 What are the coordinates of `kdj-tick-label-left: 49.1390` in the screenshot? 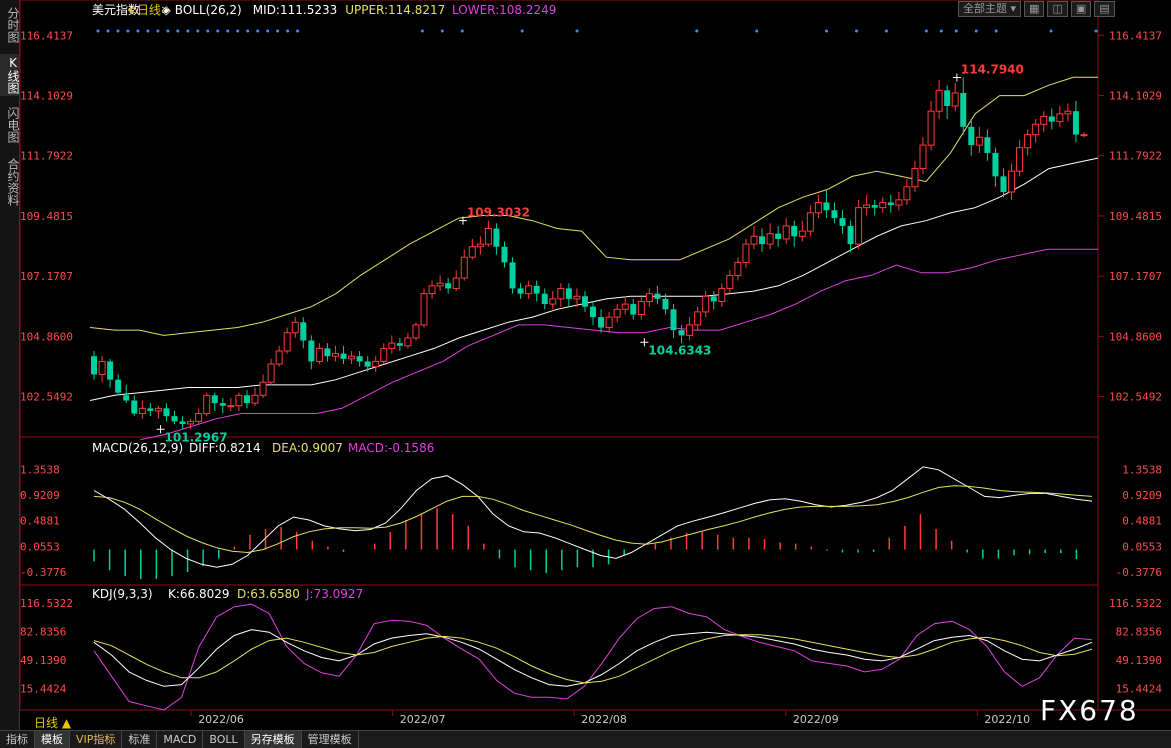 It's located at (43, 660).